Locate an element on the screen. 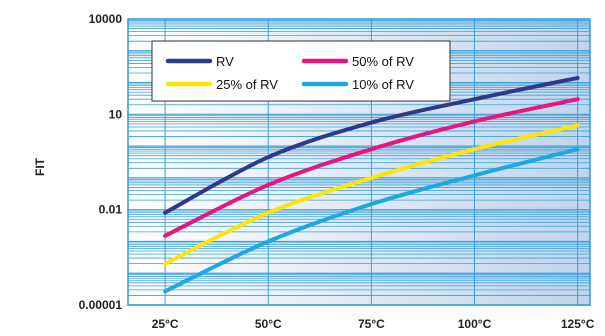 Image resolution: width=605 pixels, height=336 pixels. legend-entry: 50% of RV is located at coordinates (357, 61).